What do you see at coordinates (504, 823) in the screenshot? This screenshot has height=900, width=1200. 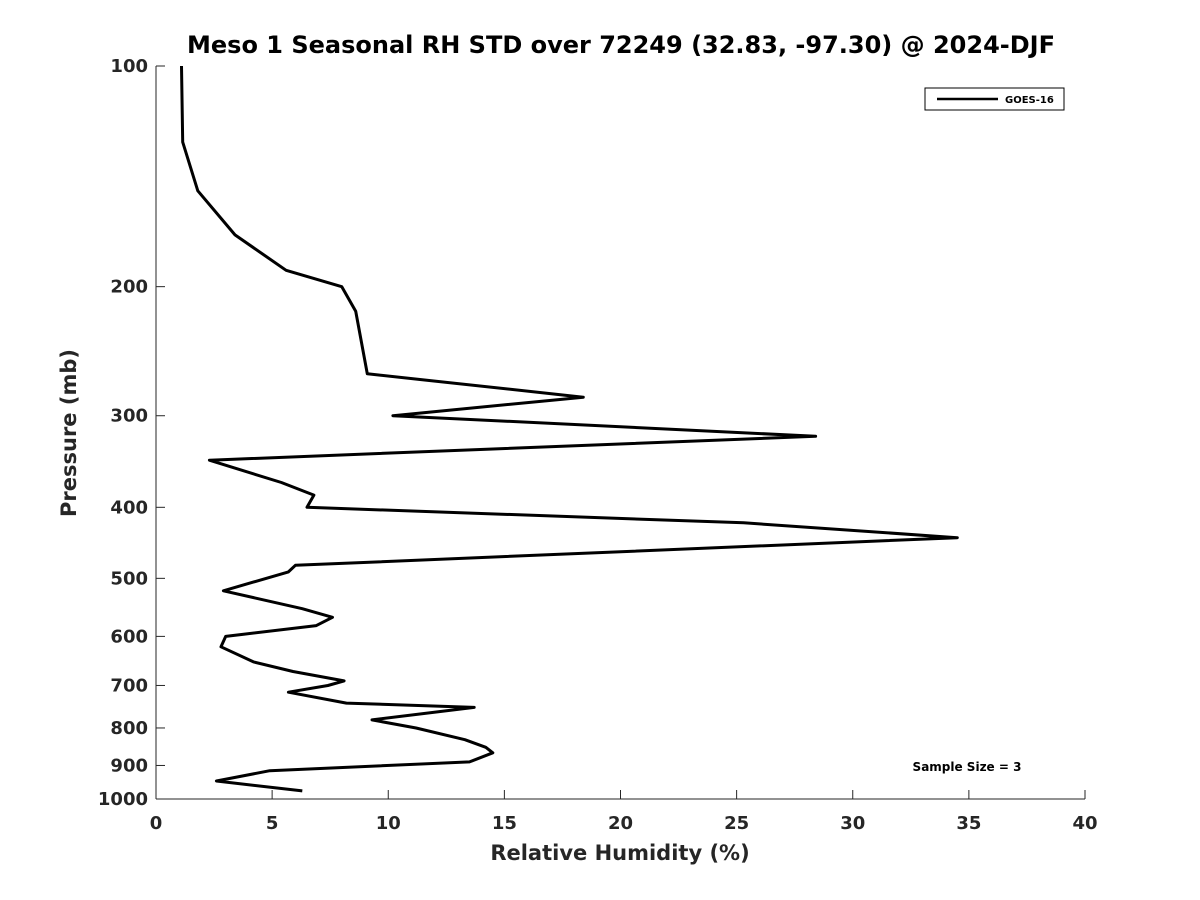 I see `x-tick-label: 15` at bounding box center [504, 823].